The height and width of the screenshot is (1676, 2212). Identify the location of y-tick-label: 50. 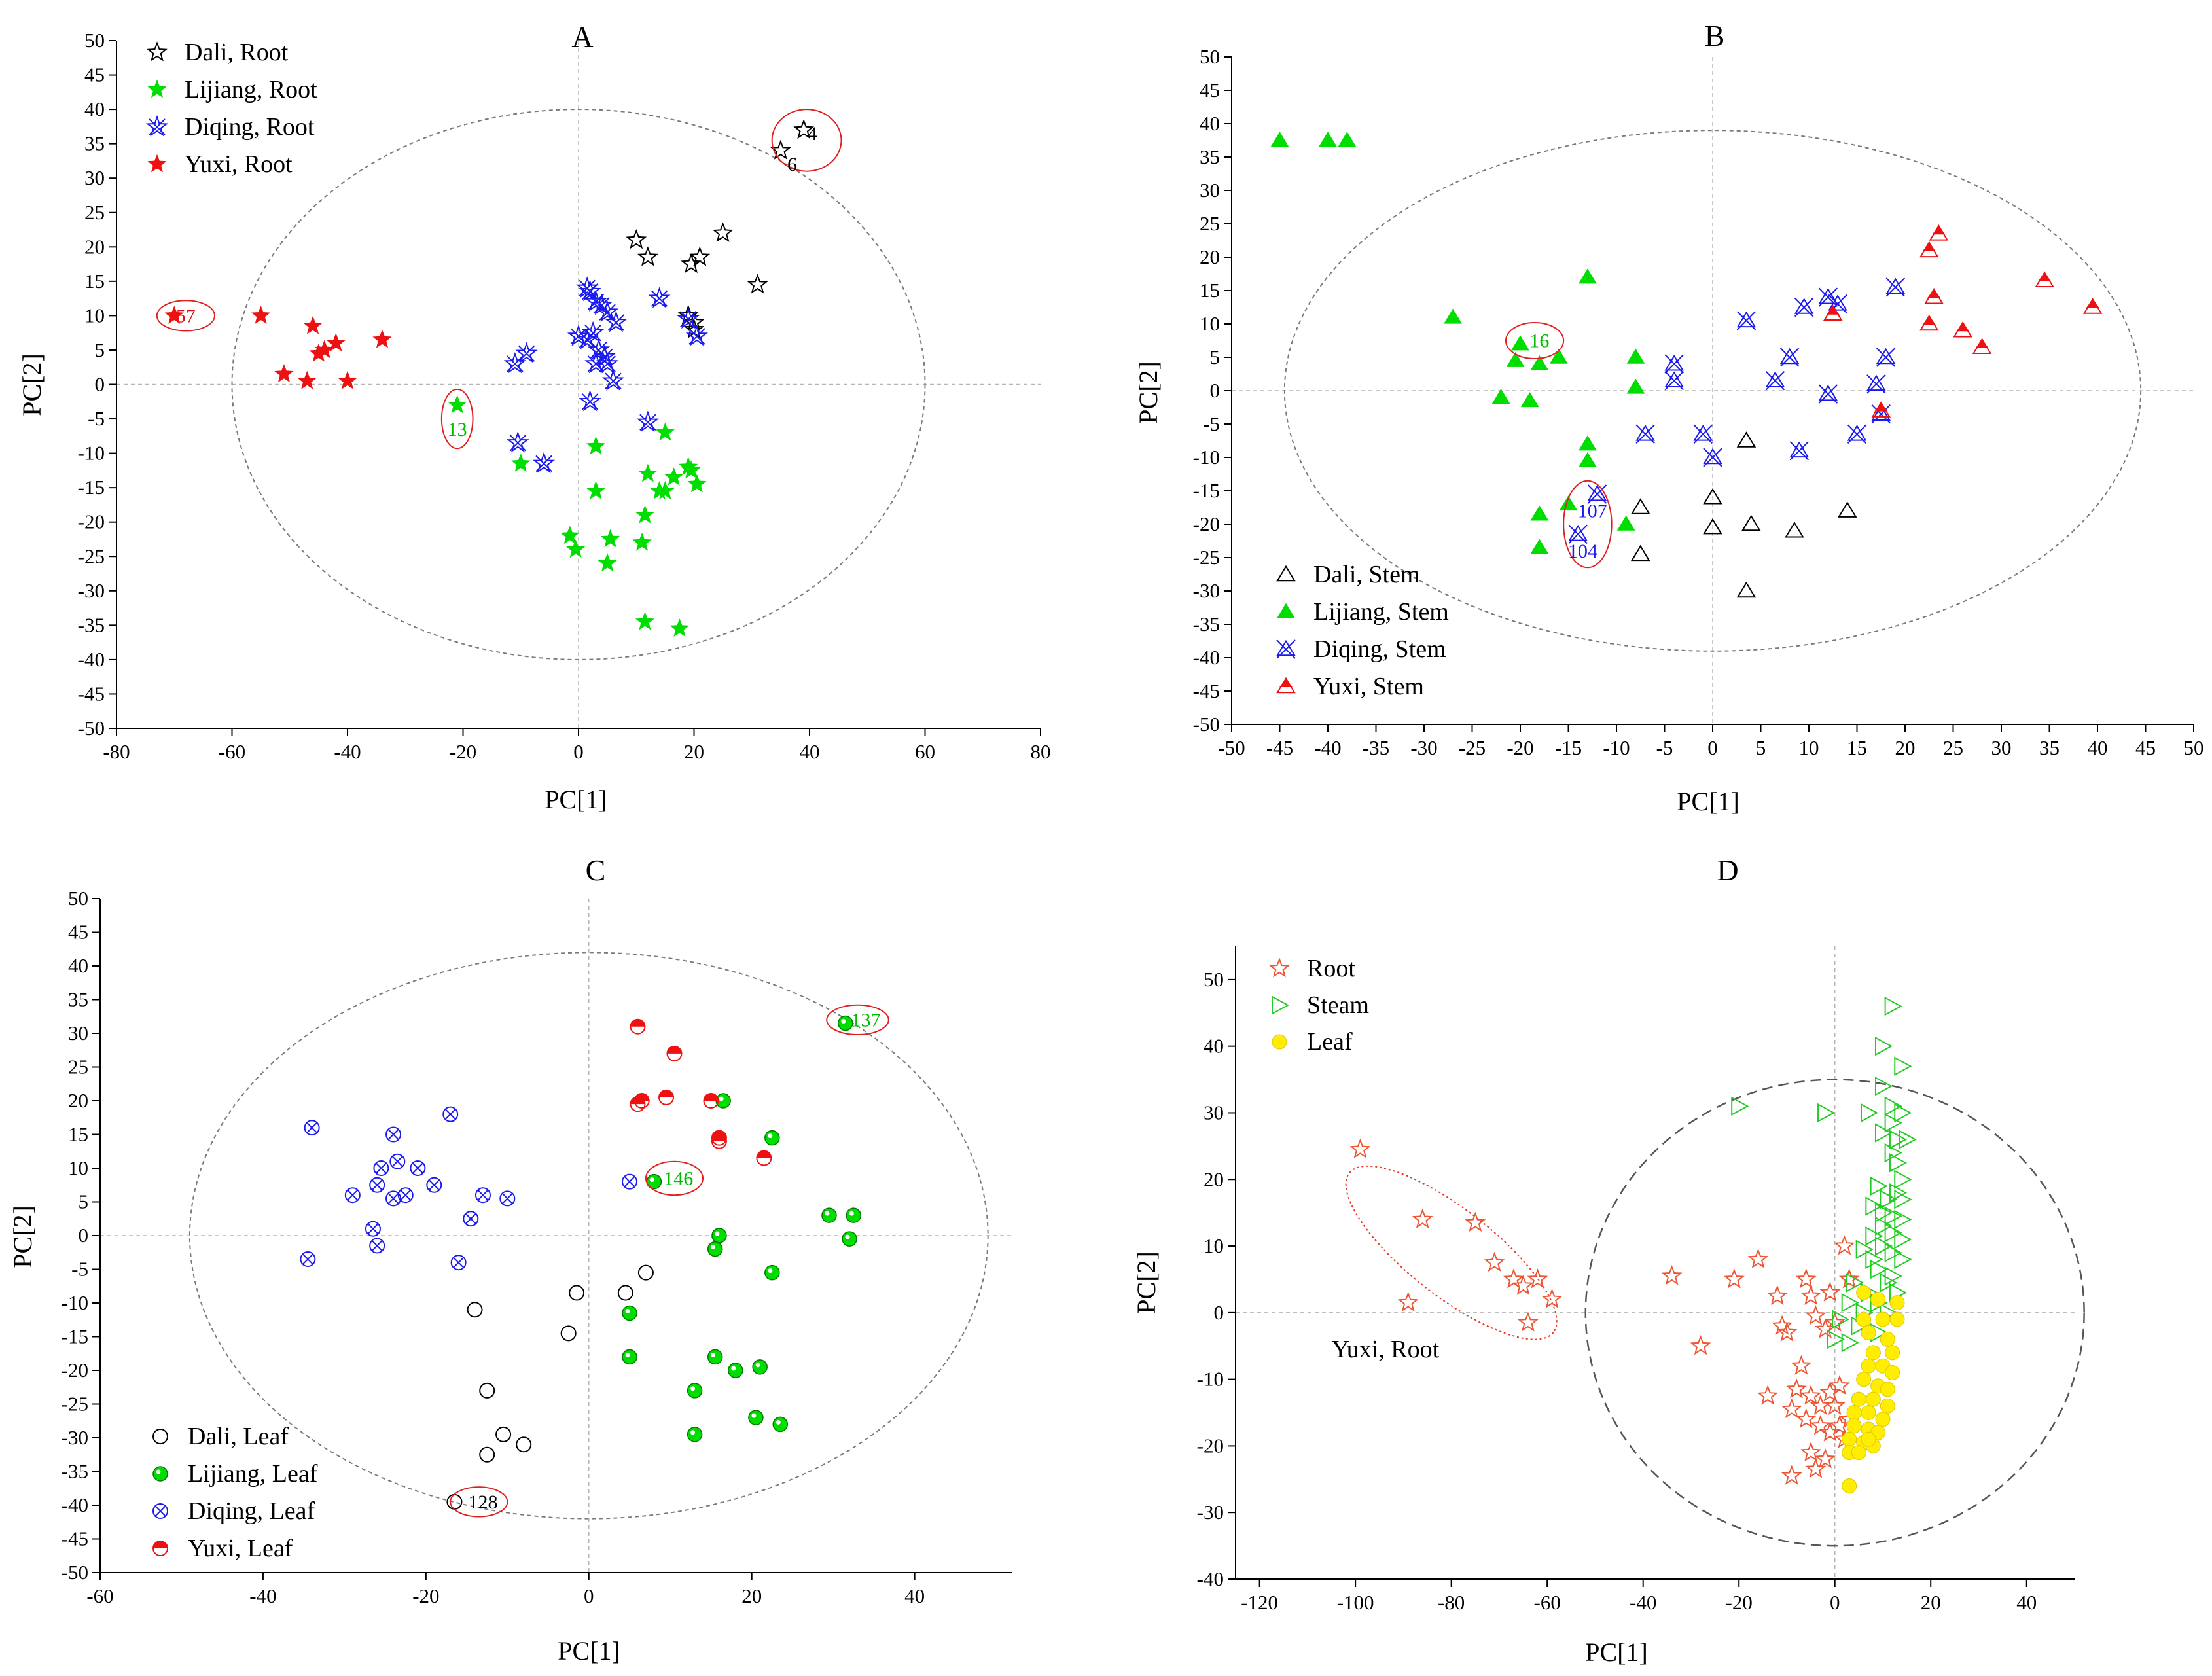
(1214, 979).